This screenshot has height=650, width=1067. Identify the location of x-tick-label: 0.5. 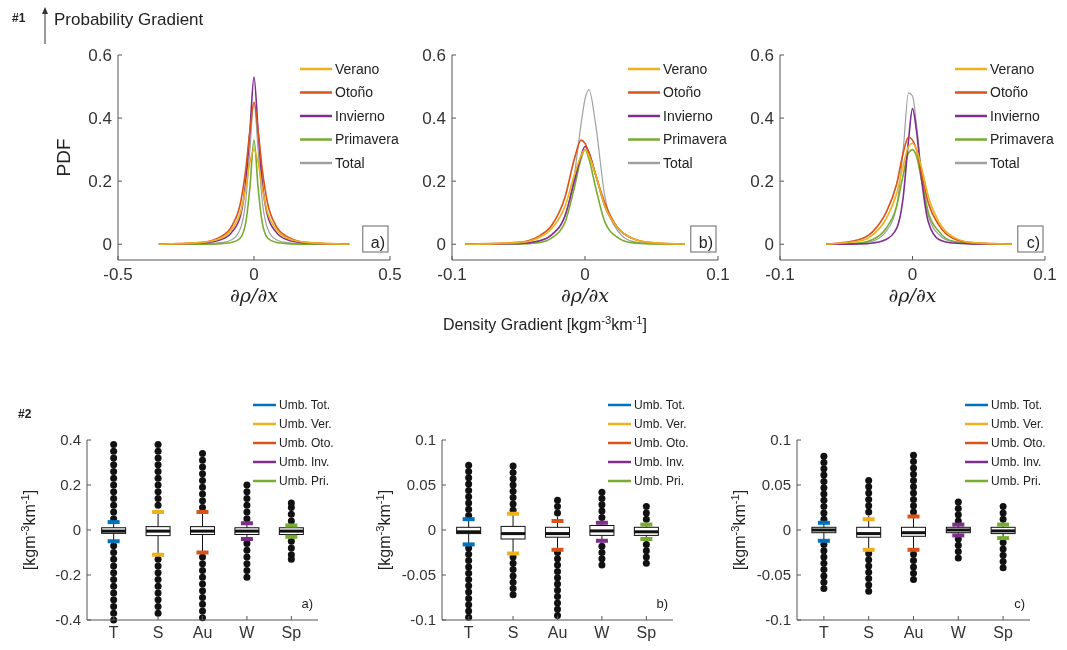
(390, 274).